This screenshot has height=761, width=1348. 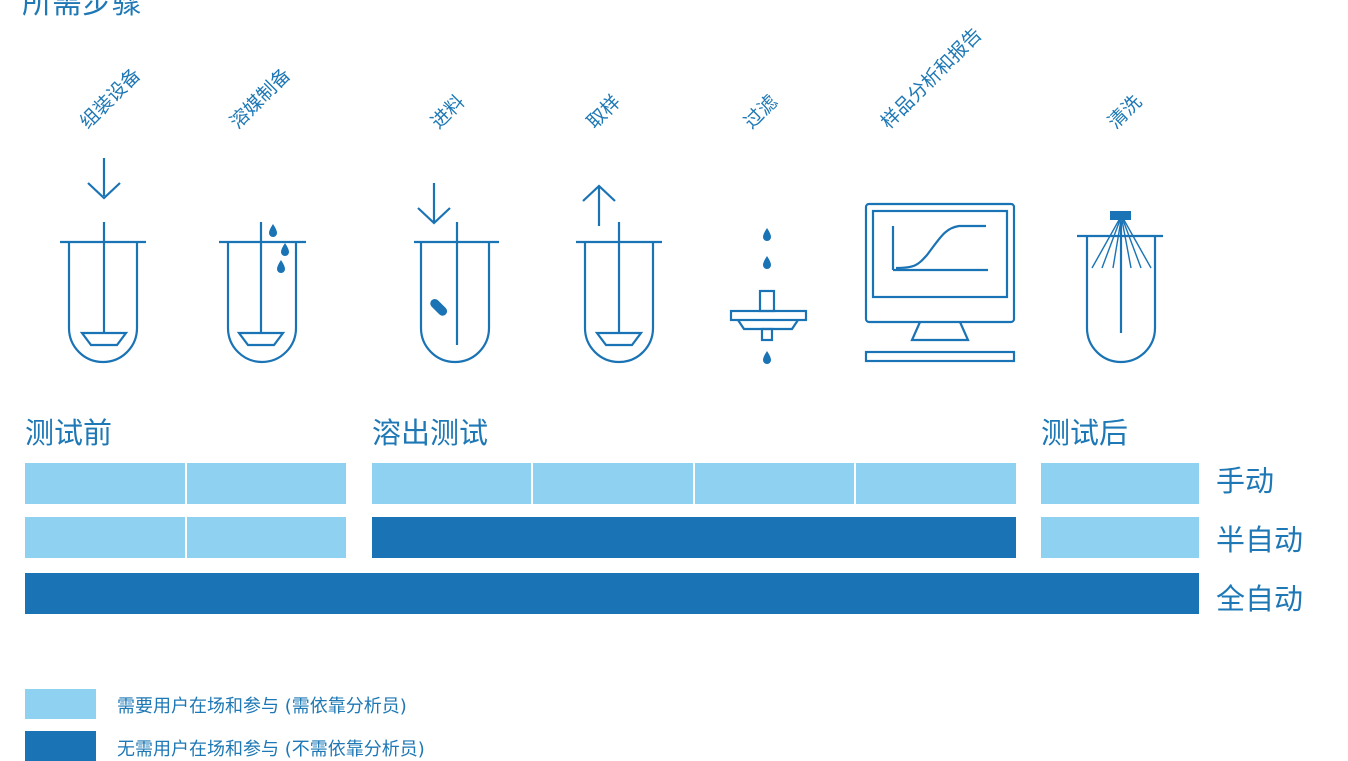 I want to click on bar-manual-media, so click(x=266, y=483).